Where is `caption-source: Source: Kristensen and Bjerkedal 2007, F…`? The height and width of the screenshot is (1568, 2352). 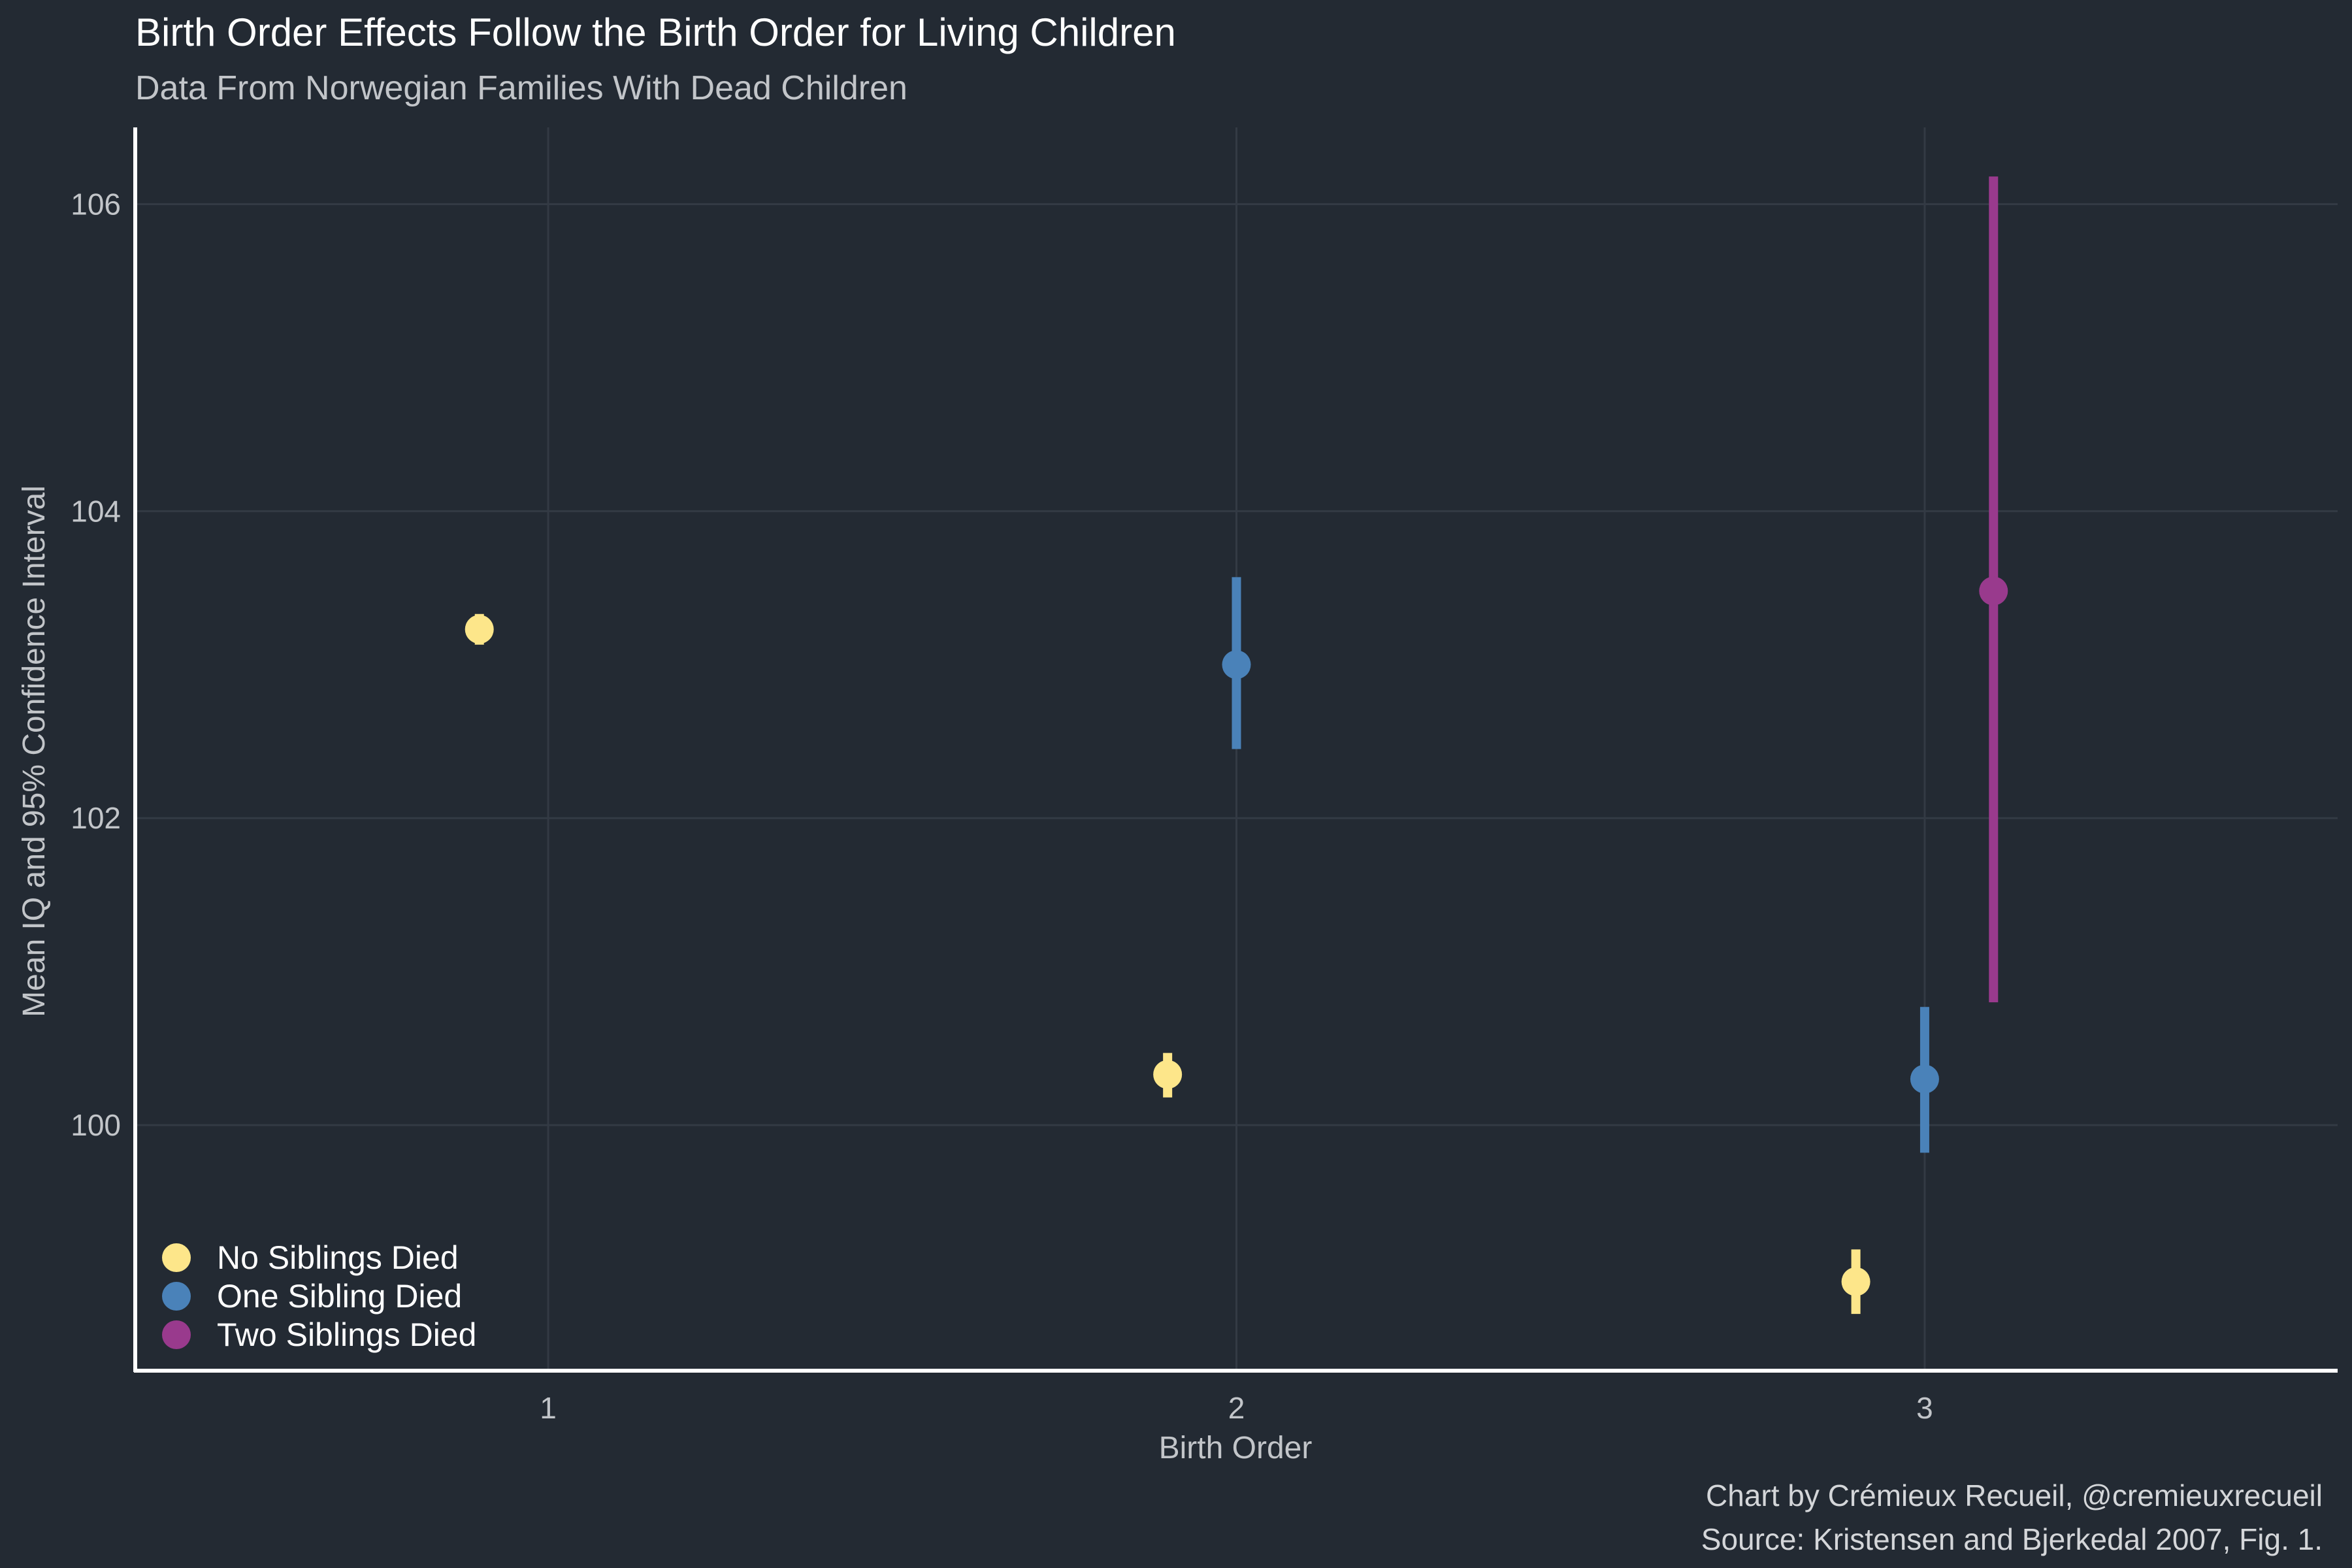
caption-source: Source: Kristensen and Bjerkedal 2007, F… is located at coordinates (2012, 1539).